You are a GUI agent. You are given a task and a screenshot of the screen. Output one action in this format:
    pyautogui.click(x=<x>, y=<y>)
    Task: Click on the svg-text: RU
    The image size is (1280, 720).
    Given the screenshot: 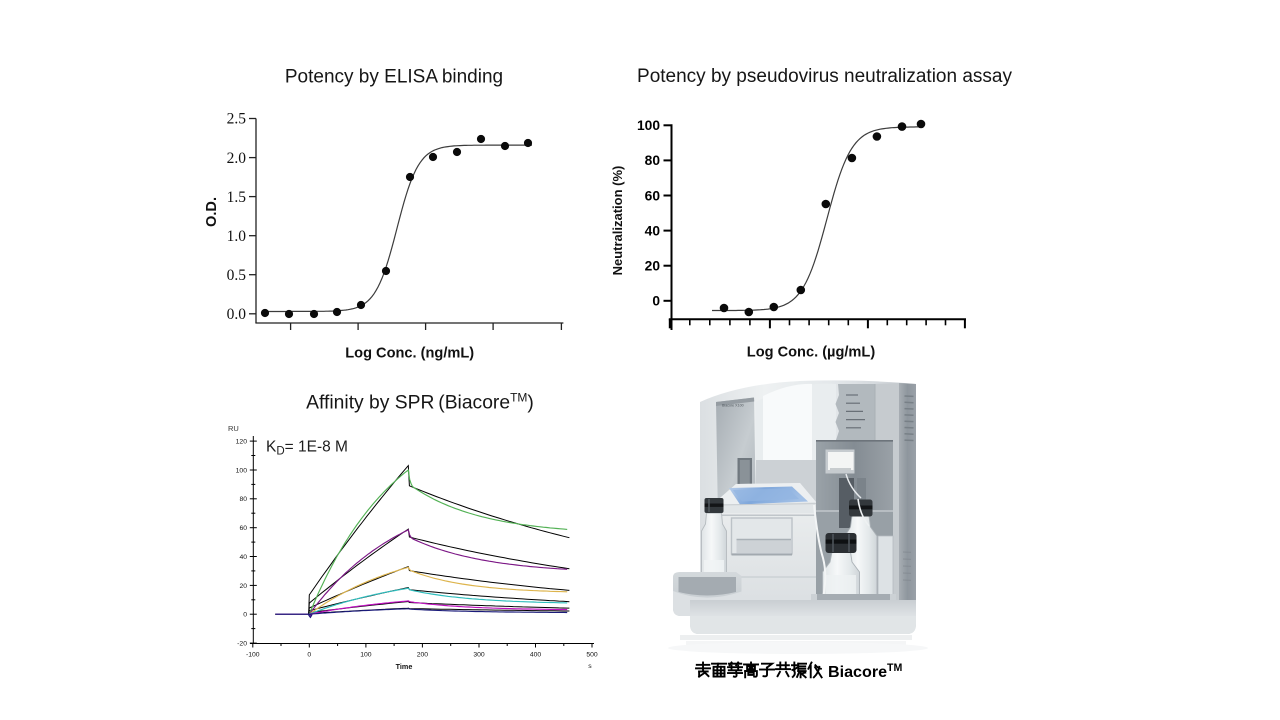 What is the action you would take?
    pyautogui.click(x=233, y=428)
    